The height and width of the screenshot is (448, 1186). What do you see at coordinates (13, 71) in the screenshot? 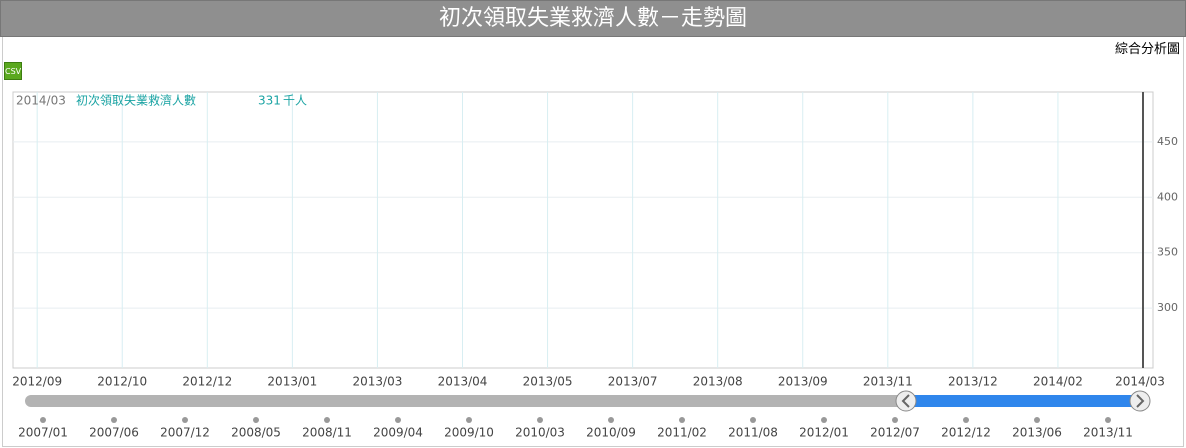
I see `csv-button: CSV` at bounding box center [13, 71].